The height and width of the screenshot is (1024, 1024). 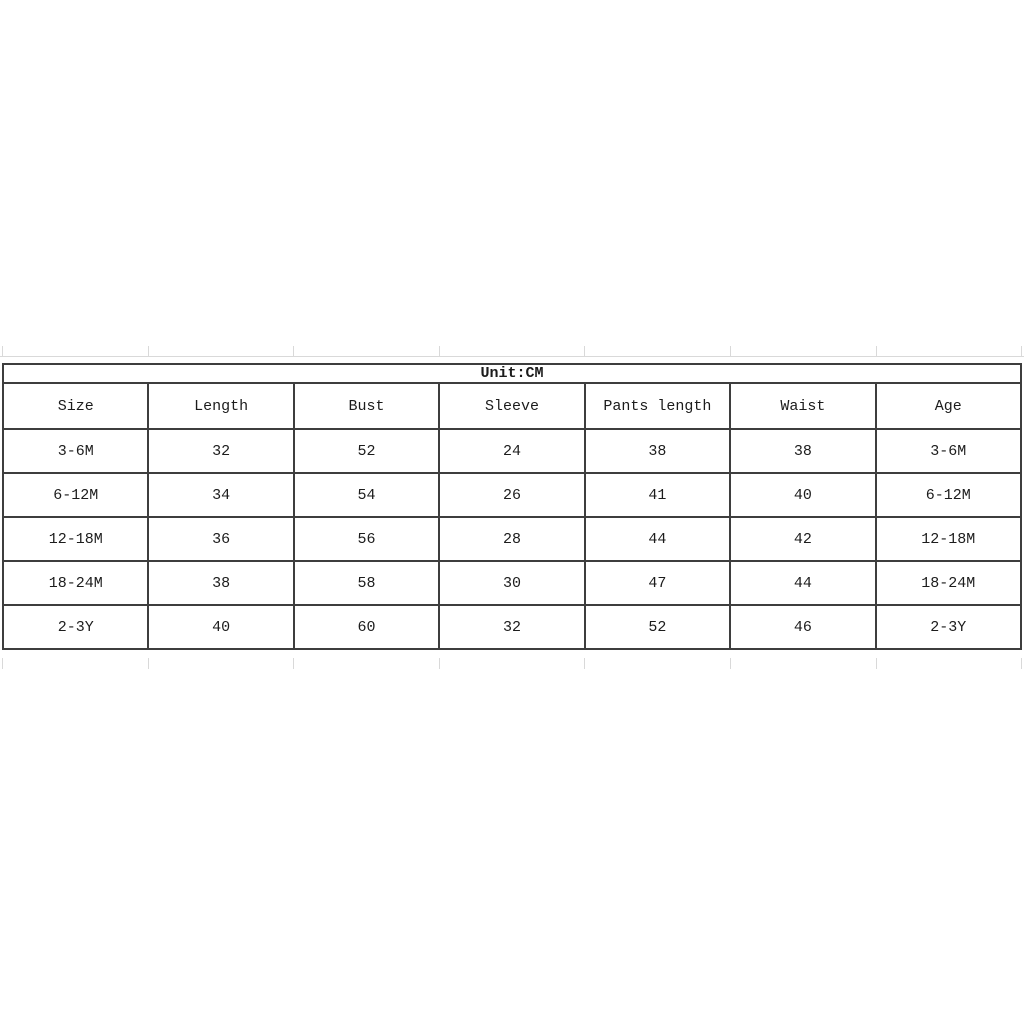 I want to click on data-cell: 36, so click(x=221, y=539).